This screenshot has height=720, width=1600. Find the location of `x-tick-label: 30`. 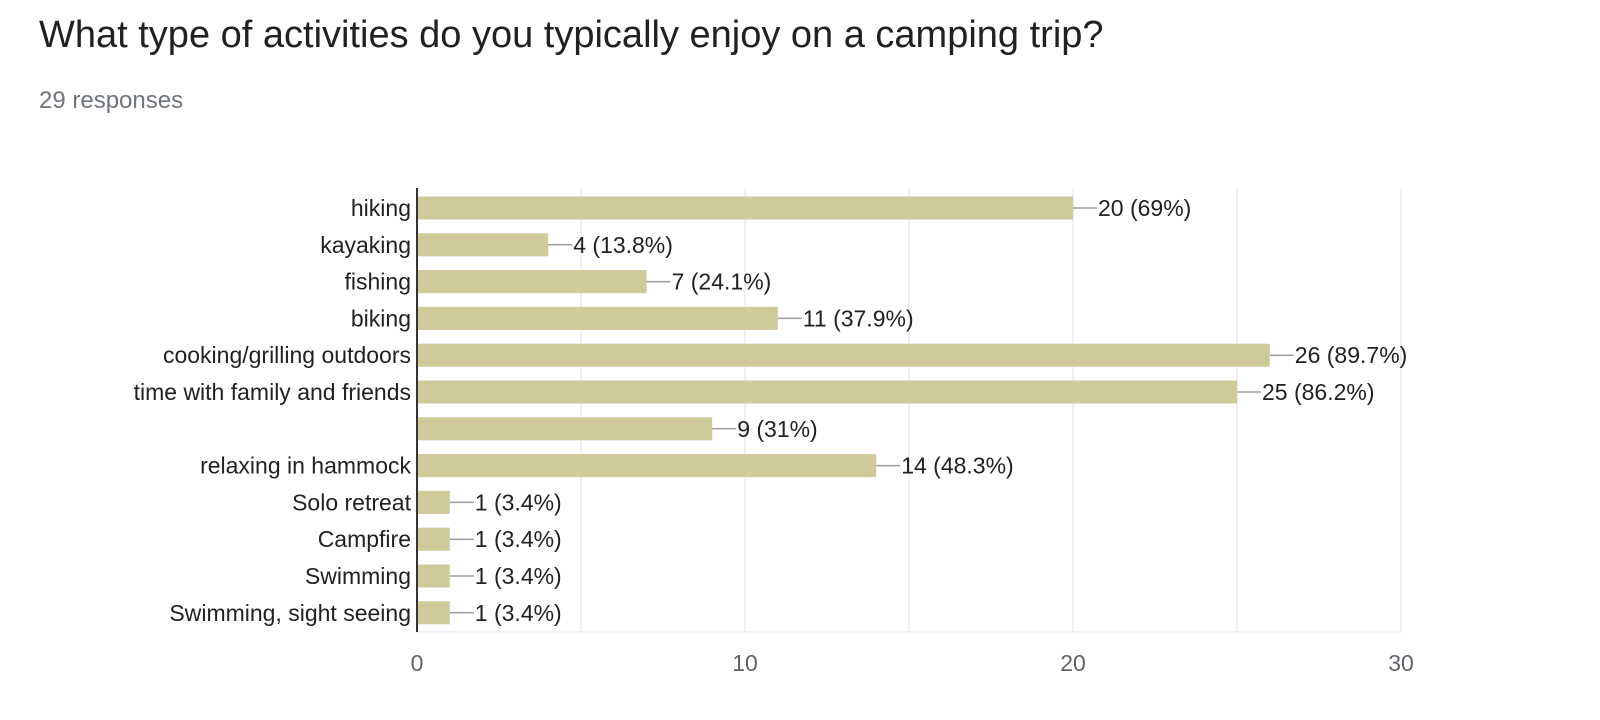

x-tick-label: 30 is located at coordinates (1401, 663).